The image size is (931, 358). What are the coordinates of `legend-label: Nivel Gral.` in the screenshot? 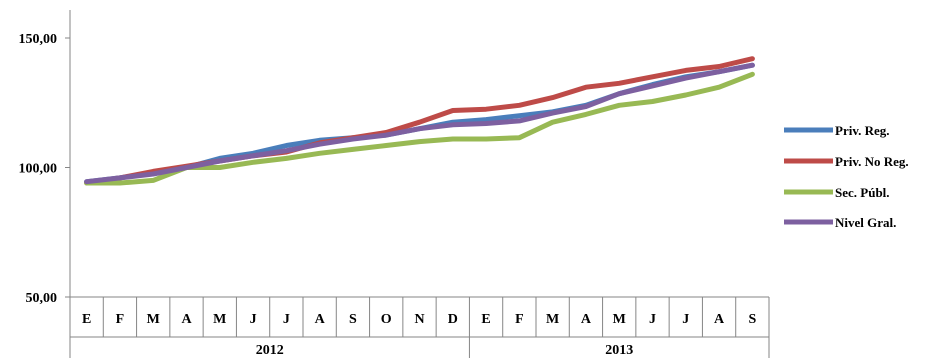 It's located at (865, 222).